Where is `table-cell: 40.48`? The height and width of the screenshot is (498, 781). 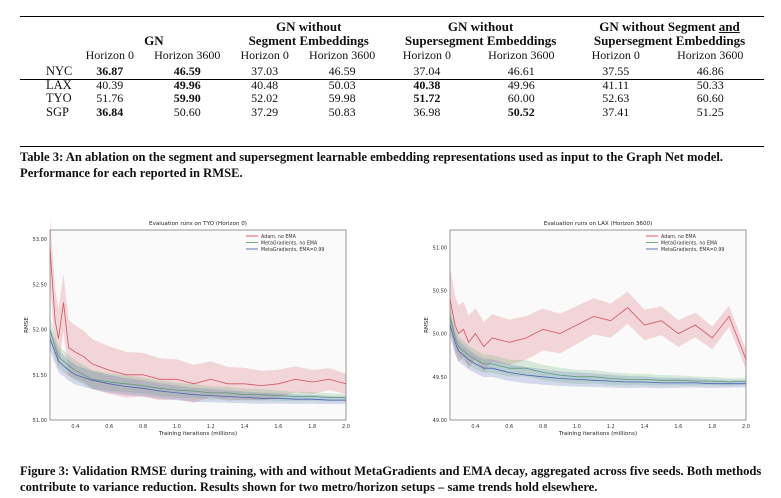
table-cell: 40.48 is located at coordinates (265, 84).